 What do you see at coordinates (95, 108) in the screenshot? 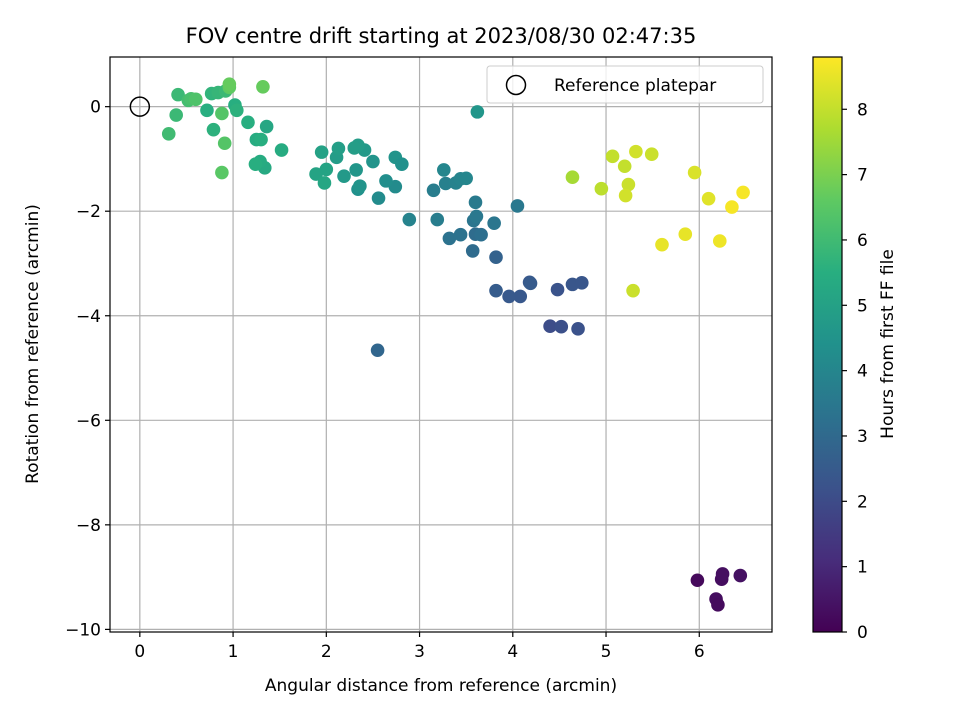
I see `y-tick-label: 0` at bounding box center [95, 108].